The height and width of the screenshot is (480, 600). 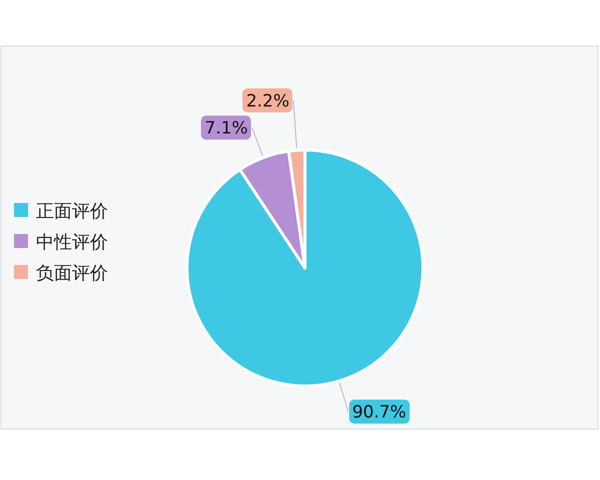 What do you see at coordinates (72, 211) in the screenshot?
I see `legend-label: 正面评价` at bounding box center [72, 211].